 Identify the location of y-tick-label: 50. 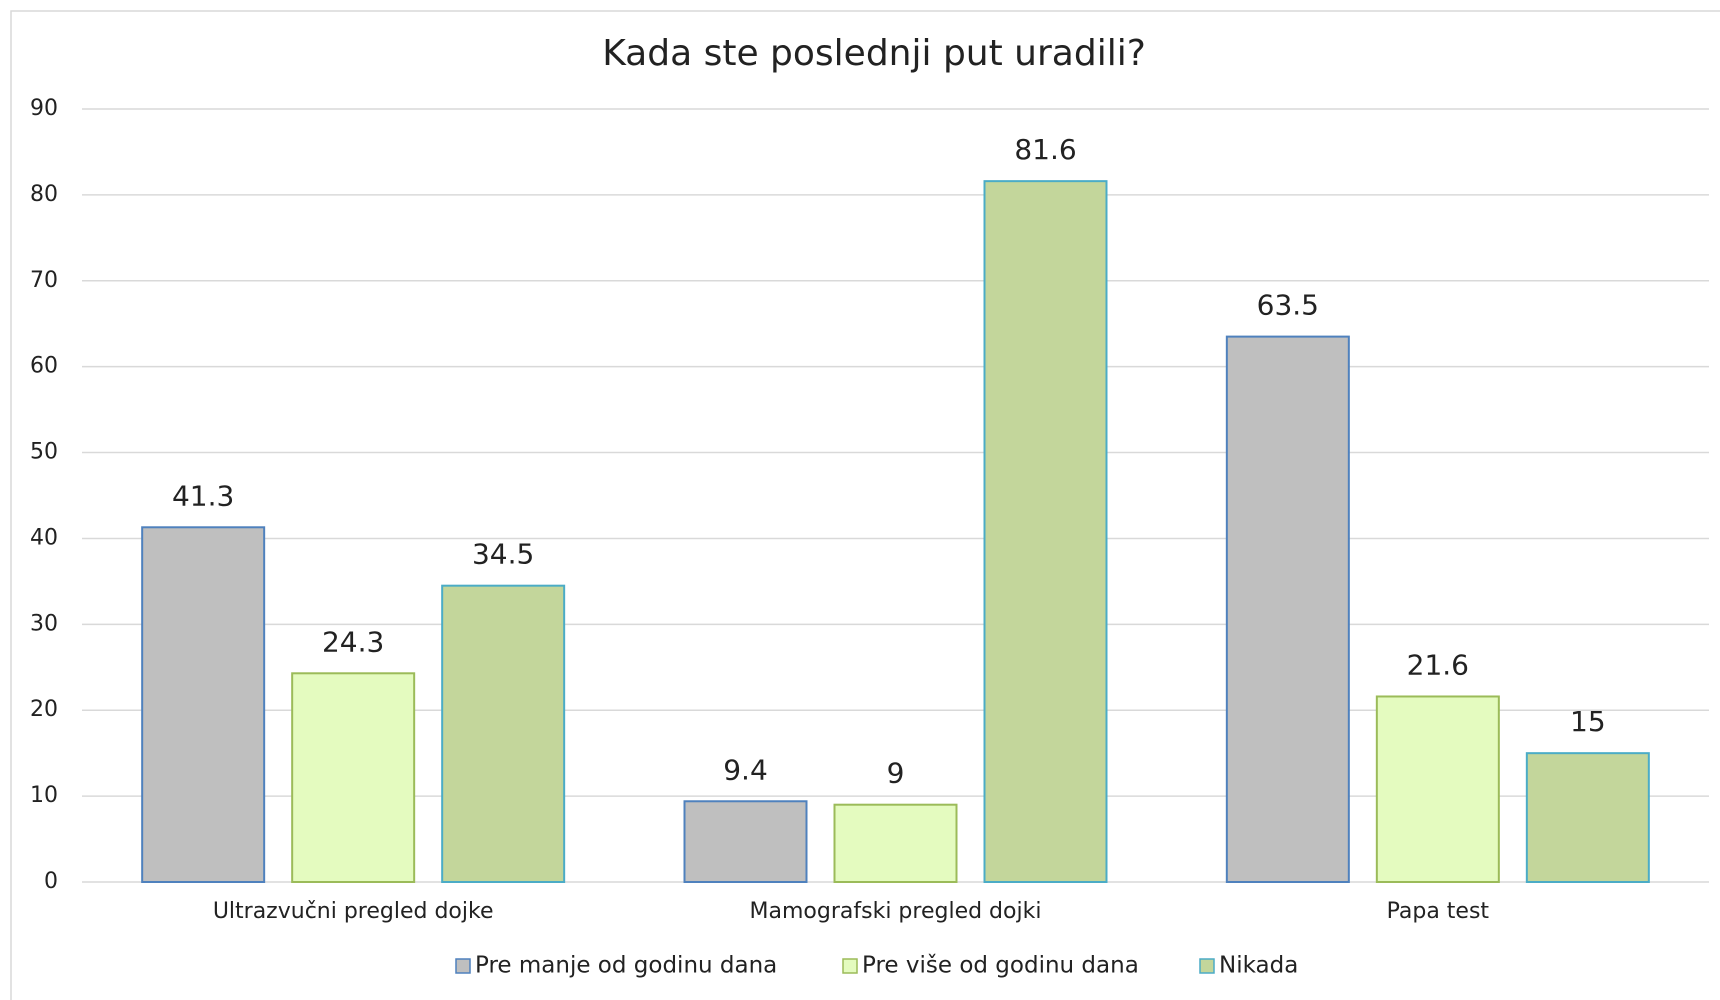
(44, 452).